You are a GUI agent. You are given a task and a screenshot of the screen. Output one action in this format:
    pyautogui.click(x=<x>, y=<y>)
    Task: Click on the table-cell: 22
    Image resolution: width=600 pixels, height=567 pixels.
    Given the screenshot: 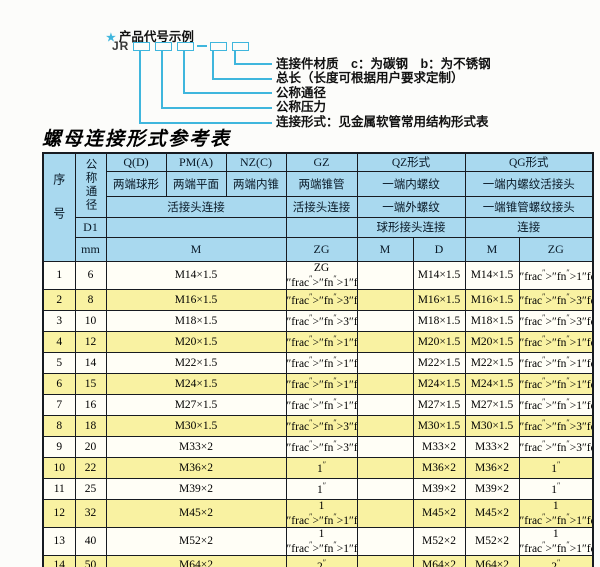 What is the action you would take?
    pyautogui.click(x=90, y=467)
    